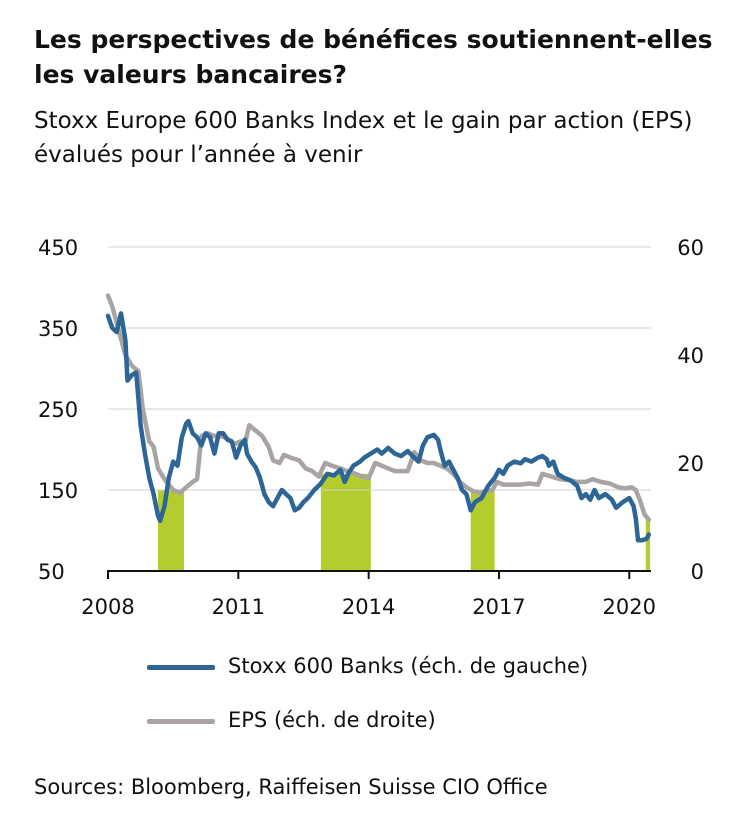 The image size is (737, 820). I want to click on y-left-tick-label-0: 50, so click(51, 572).